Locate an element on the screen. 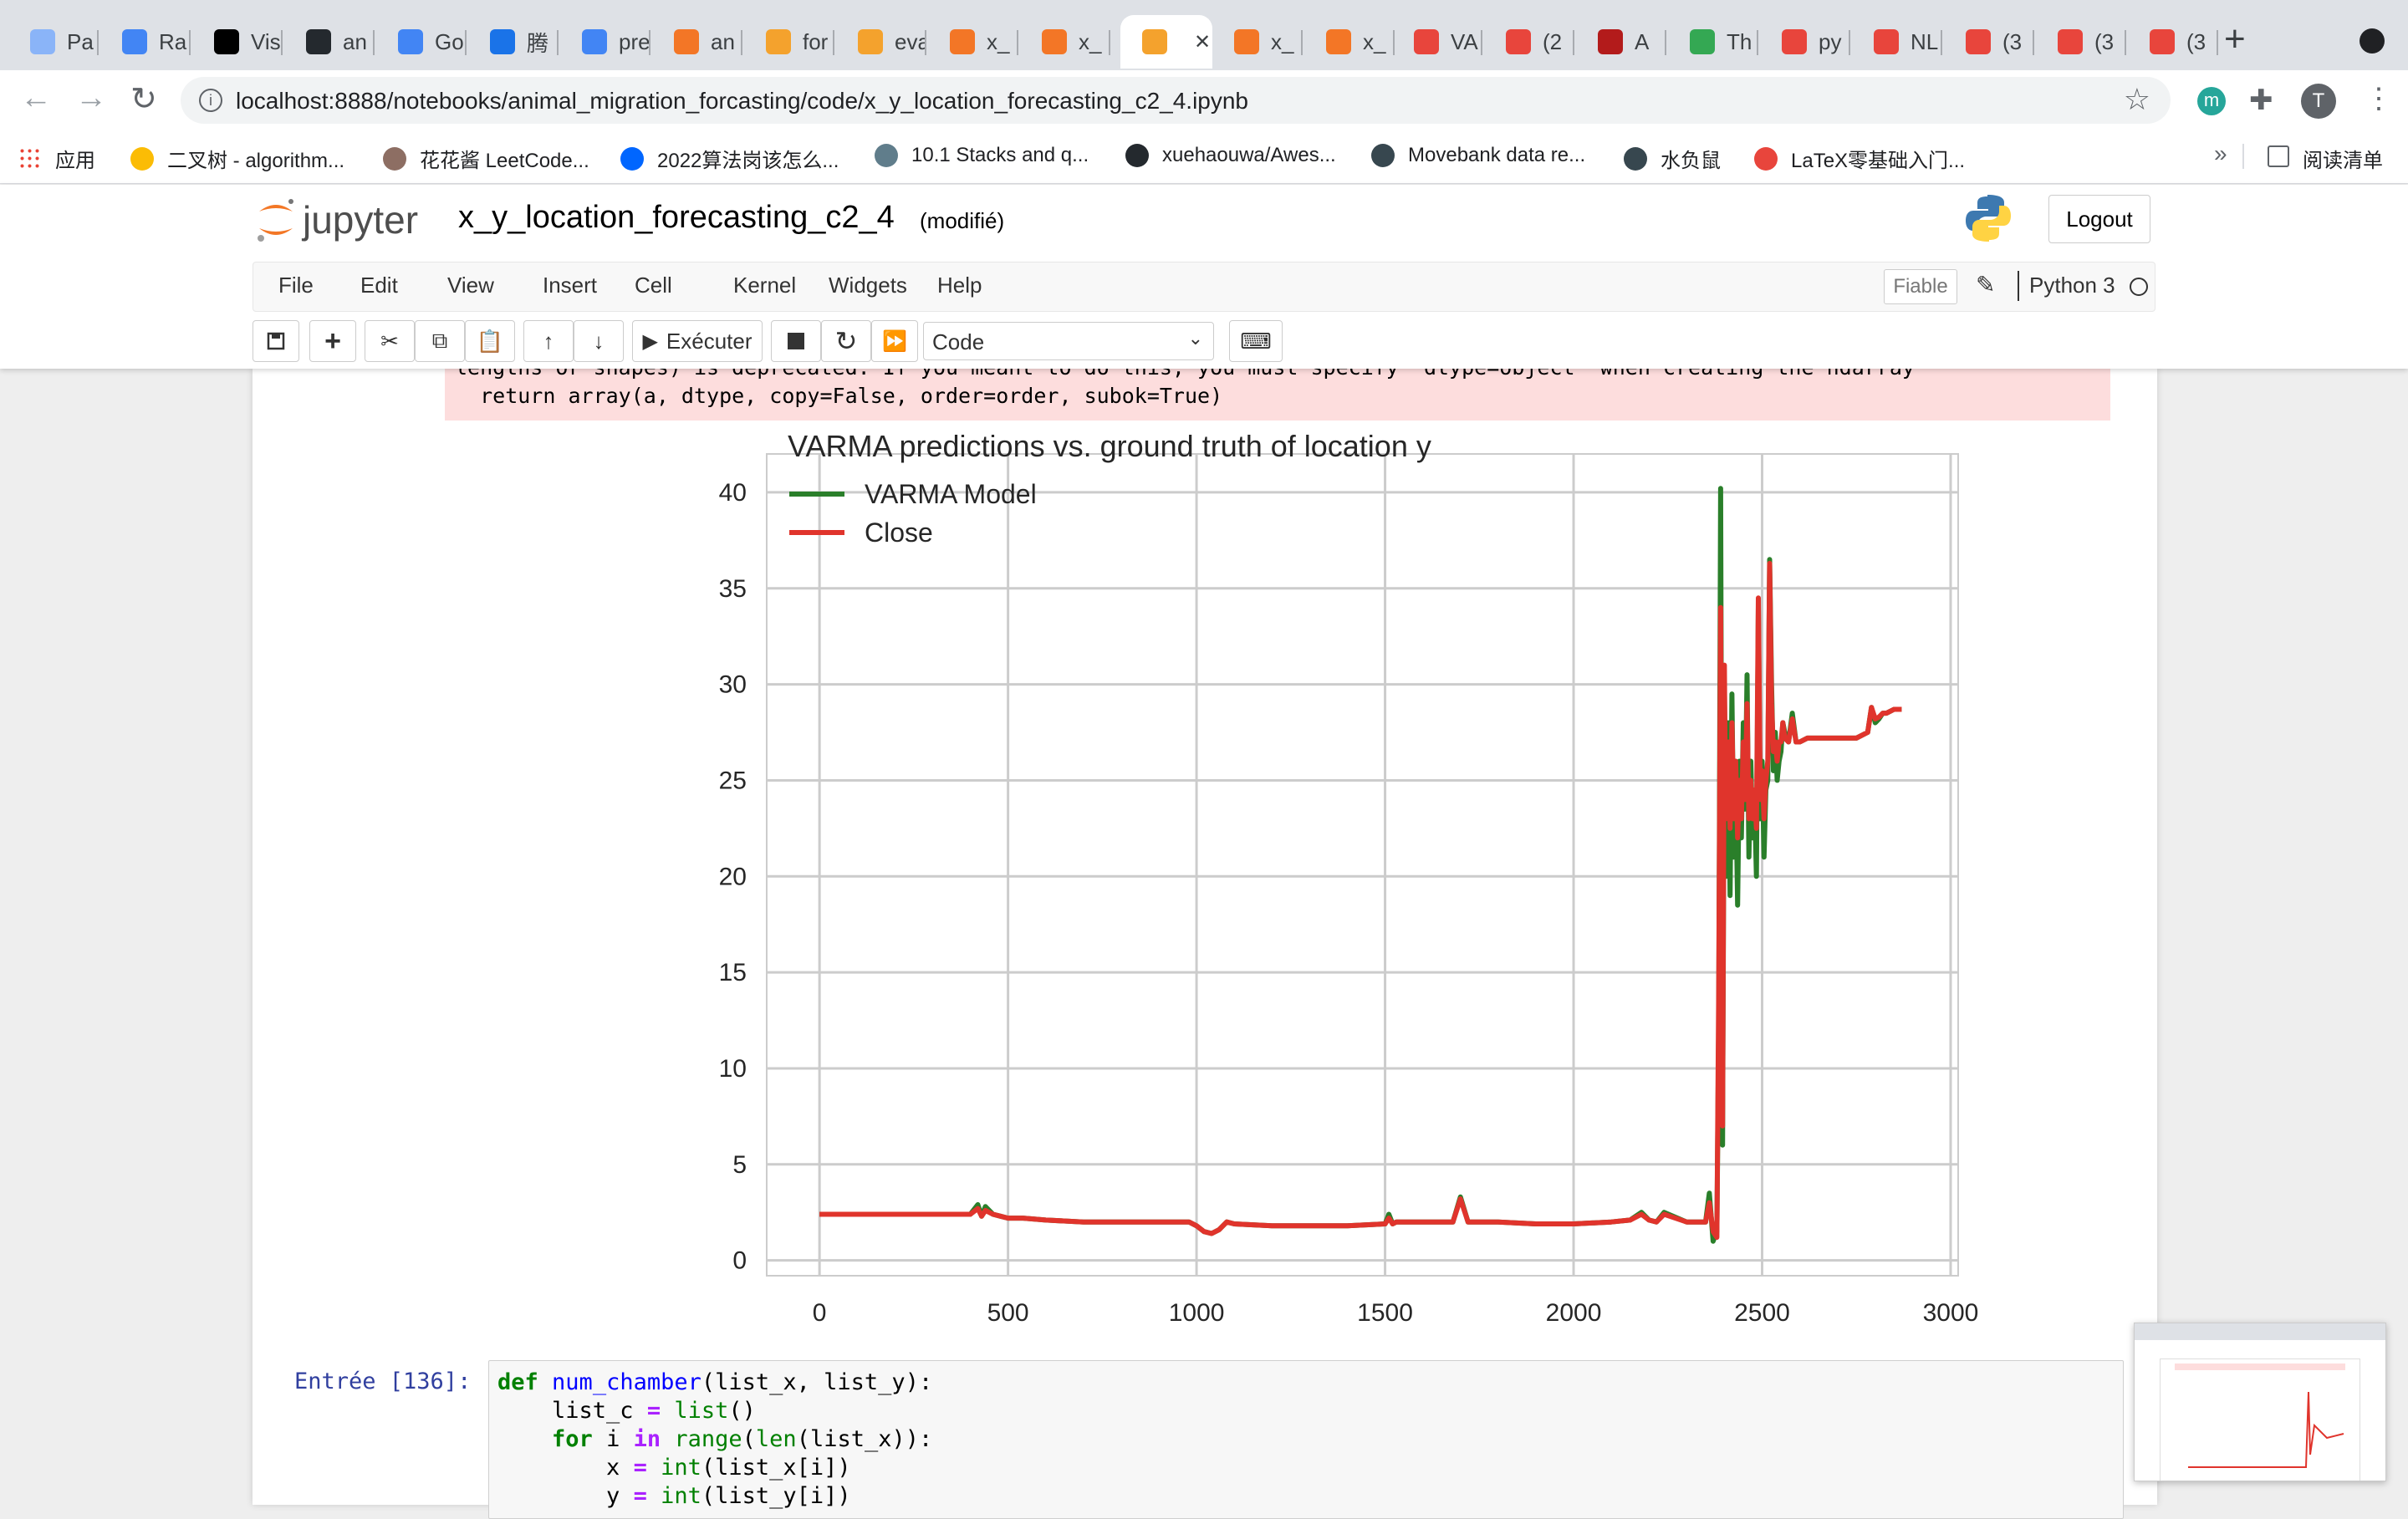  tab-search-icon is located at coordinates (2372, 41).